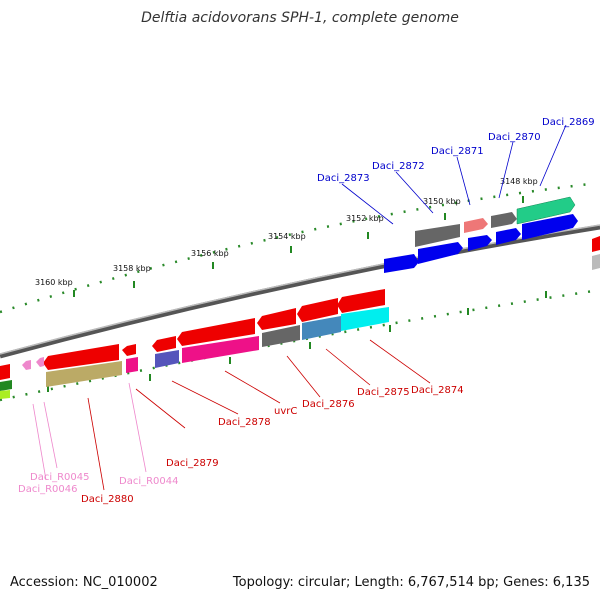 The width and height of the screenshot is (600, 604). What do you see at coordinates (210, 253) in the screenshot?
I see `tick-label: 3156 kbp` at bounding box center [210, 253].